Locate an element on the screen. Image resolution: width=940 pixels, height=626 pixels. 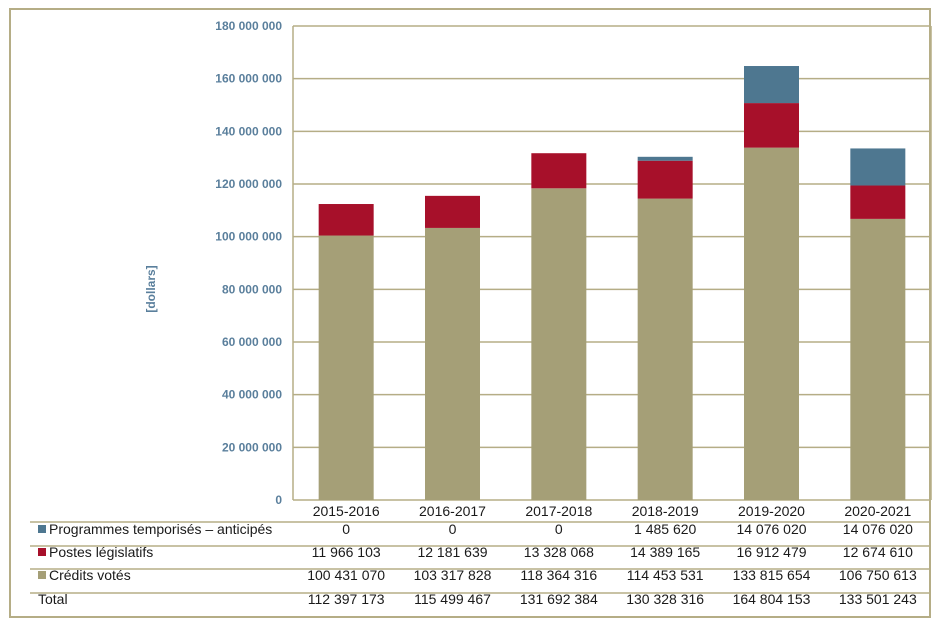
total-label: Total is located at coordinates (53, 599).